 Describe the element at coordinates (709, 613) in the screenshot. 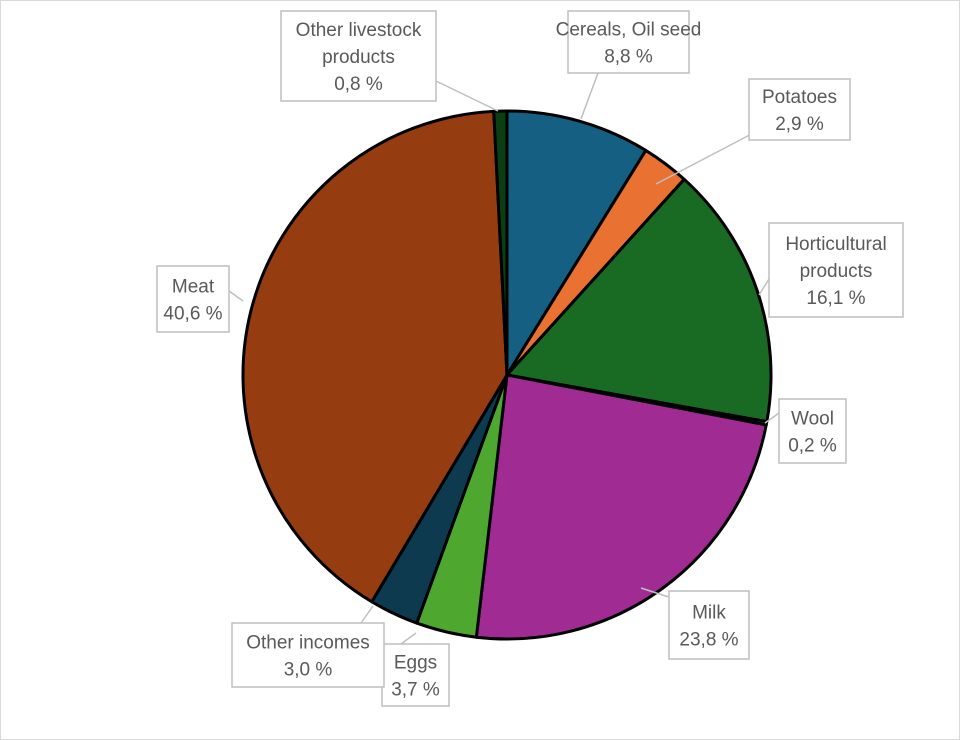

I see `data-label-category: Milk` at that location.